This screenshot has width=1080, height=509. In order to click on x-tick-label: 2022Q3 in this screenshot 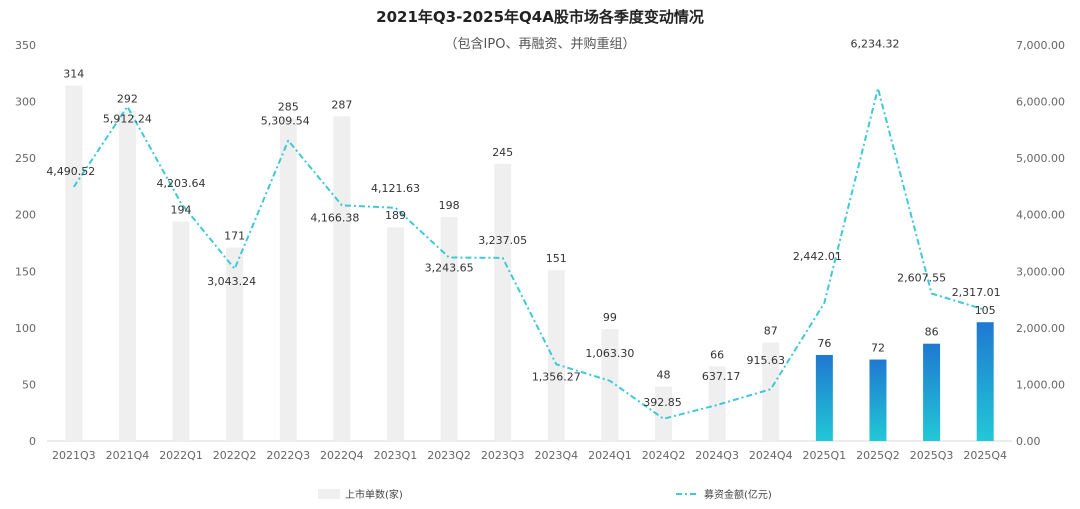, I will do `click(288, 455)`.